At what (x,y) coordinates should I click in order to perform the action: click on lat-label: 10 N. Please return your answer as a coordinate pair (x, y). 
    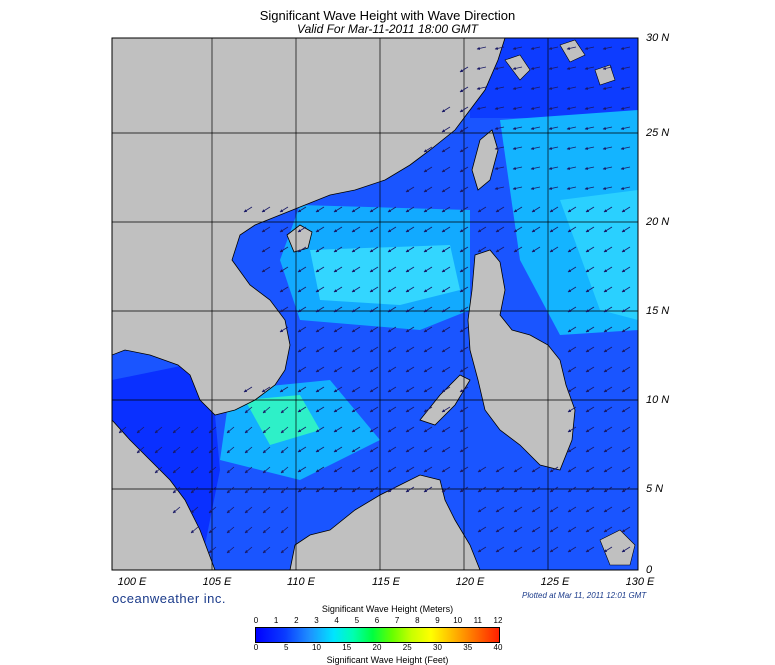
    Looking at the image, I should click on (658, 400).